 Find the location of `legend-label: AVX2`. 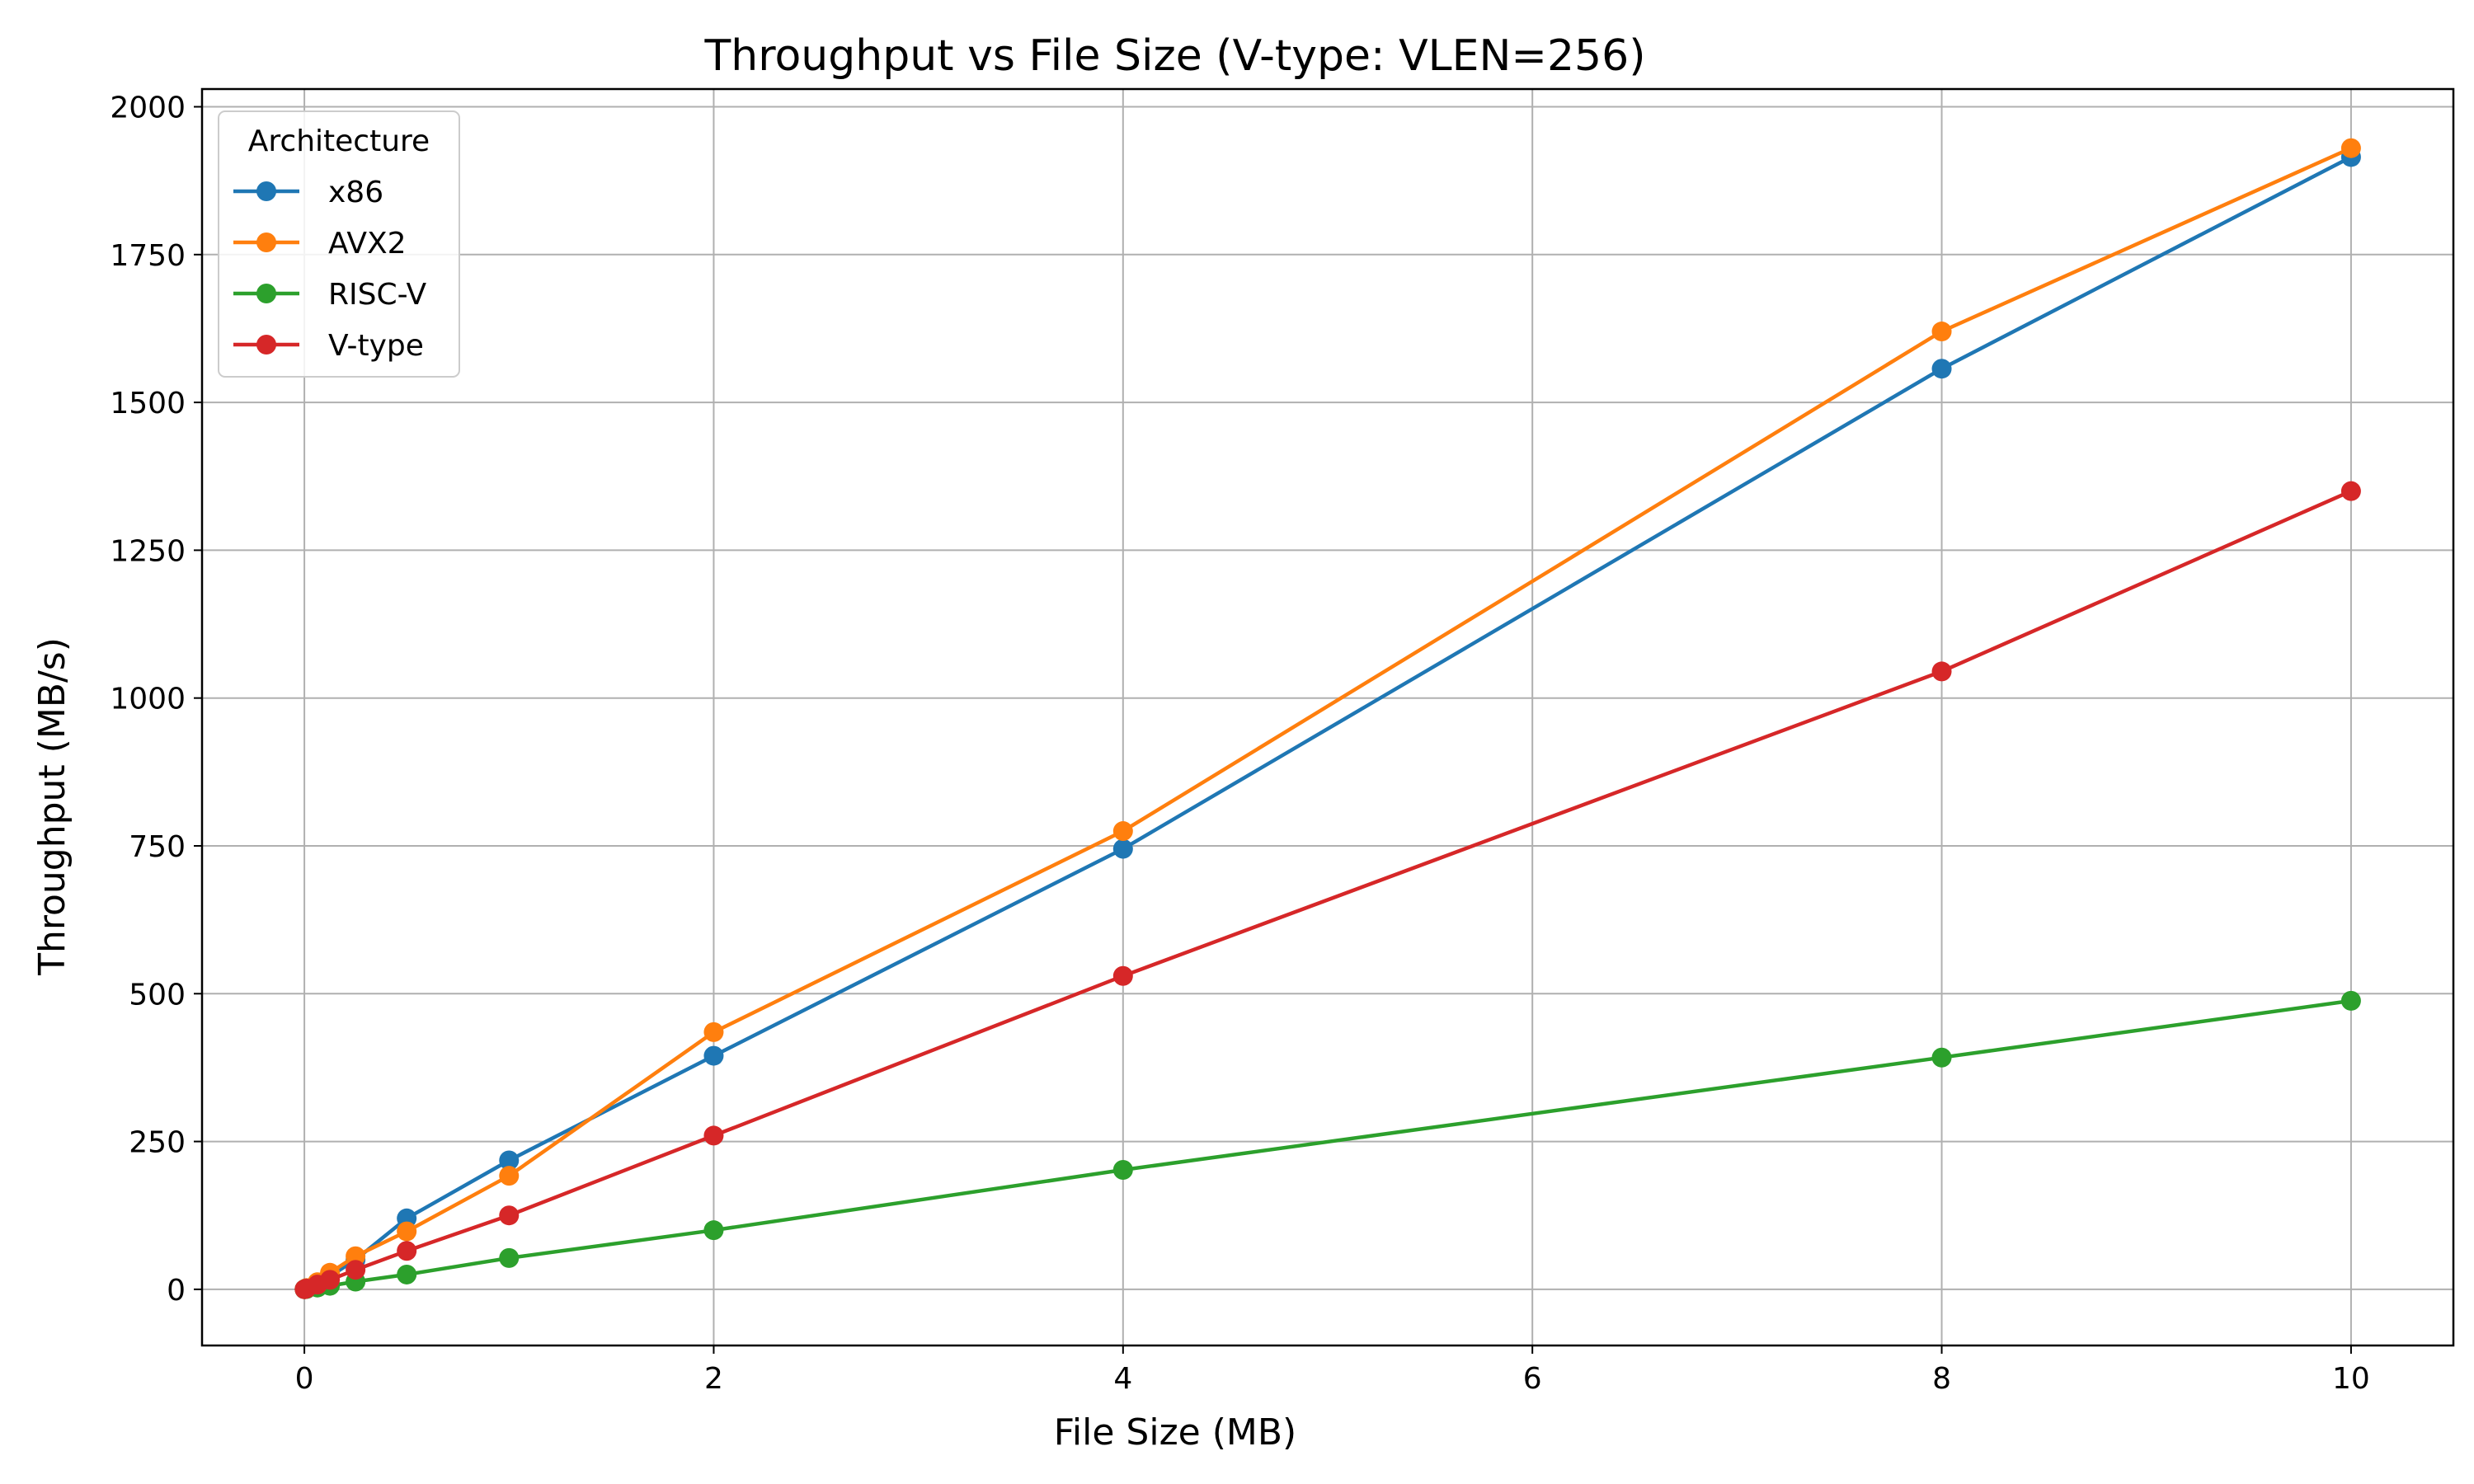

legend-label: AVX2 is located at coordinates (367, 244).